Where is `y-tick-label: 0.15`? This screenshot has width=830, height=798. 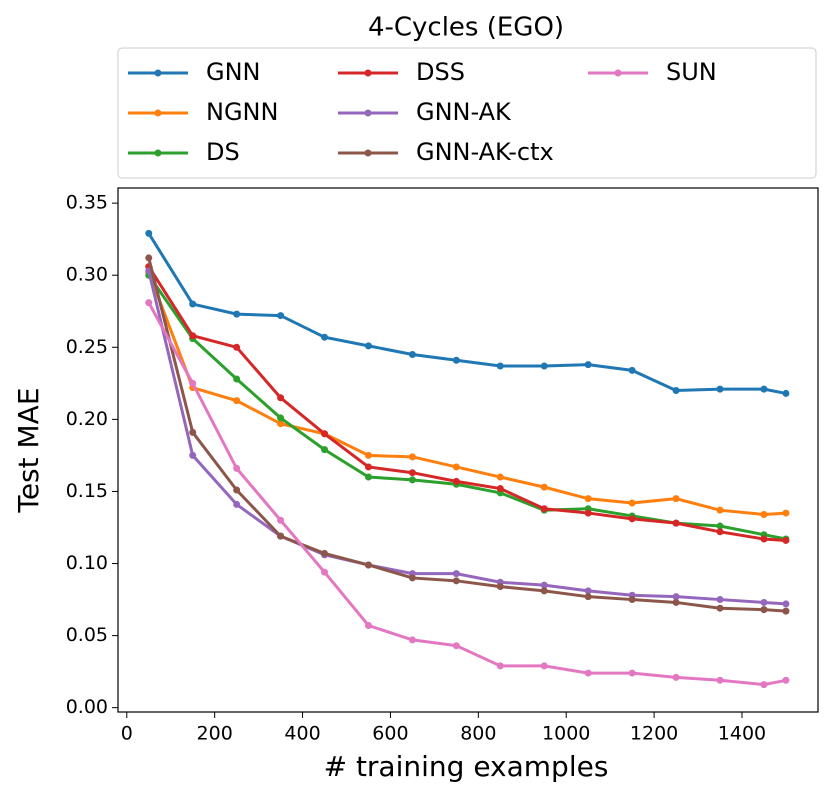
y-tick-label: 0.15 is located at coordinates (87, 491).